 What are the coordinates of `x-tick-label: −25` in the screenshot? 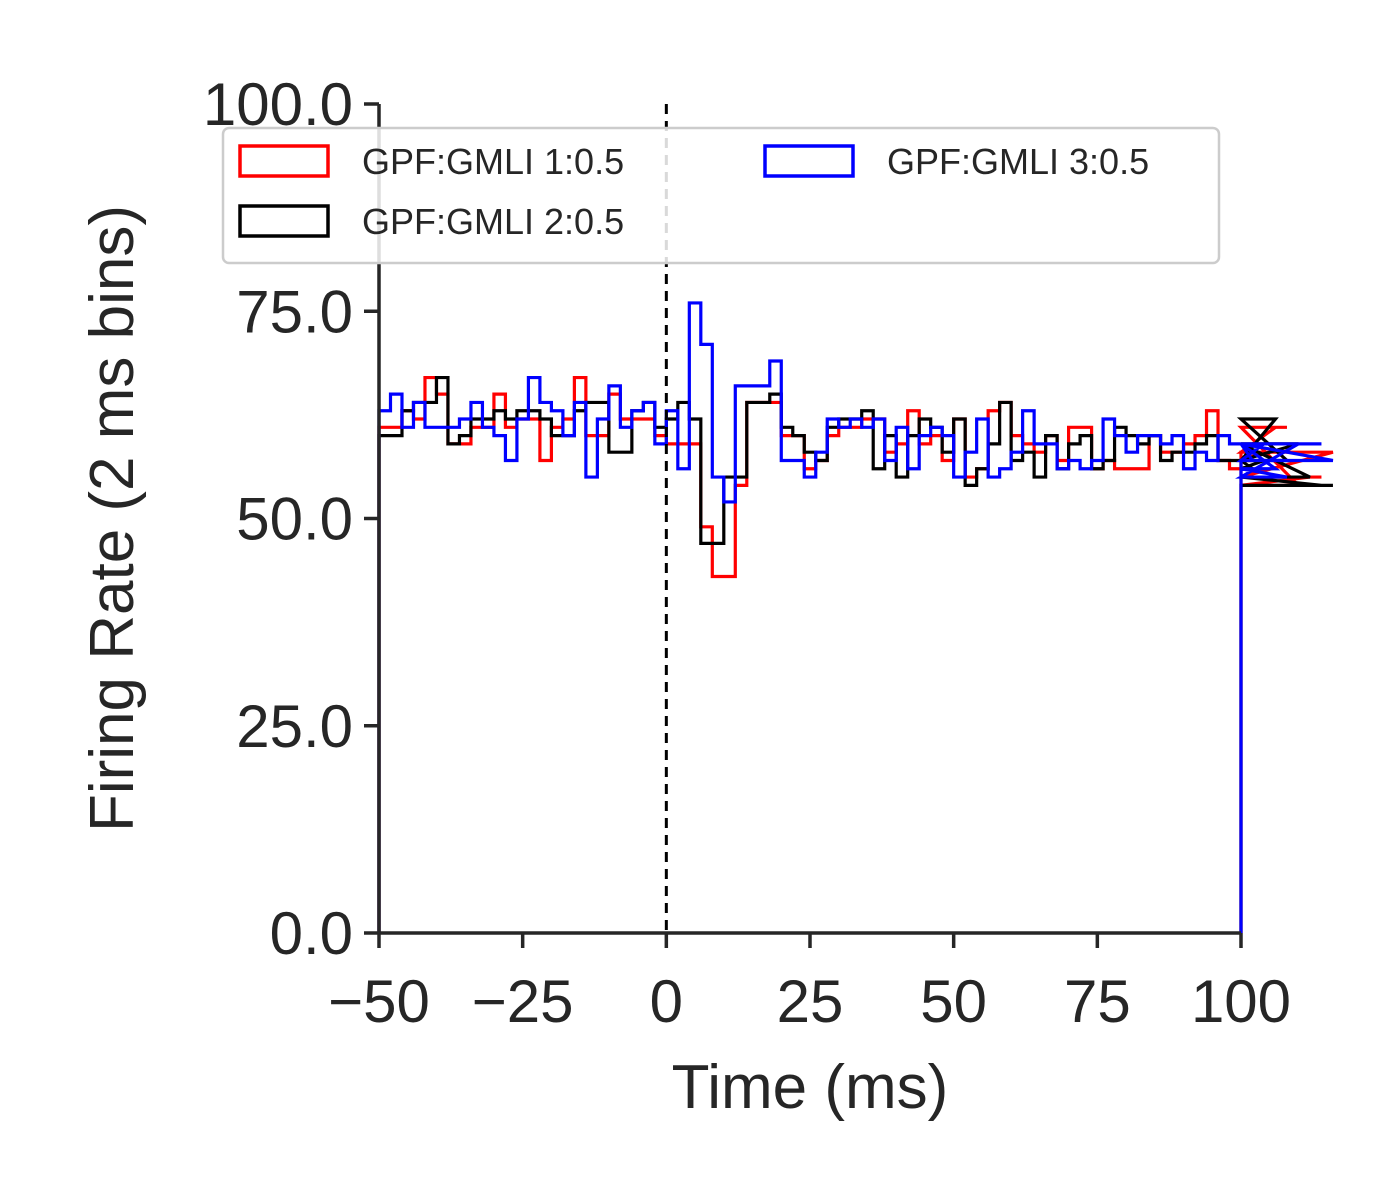 It's located at (523, 1001).